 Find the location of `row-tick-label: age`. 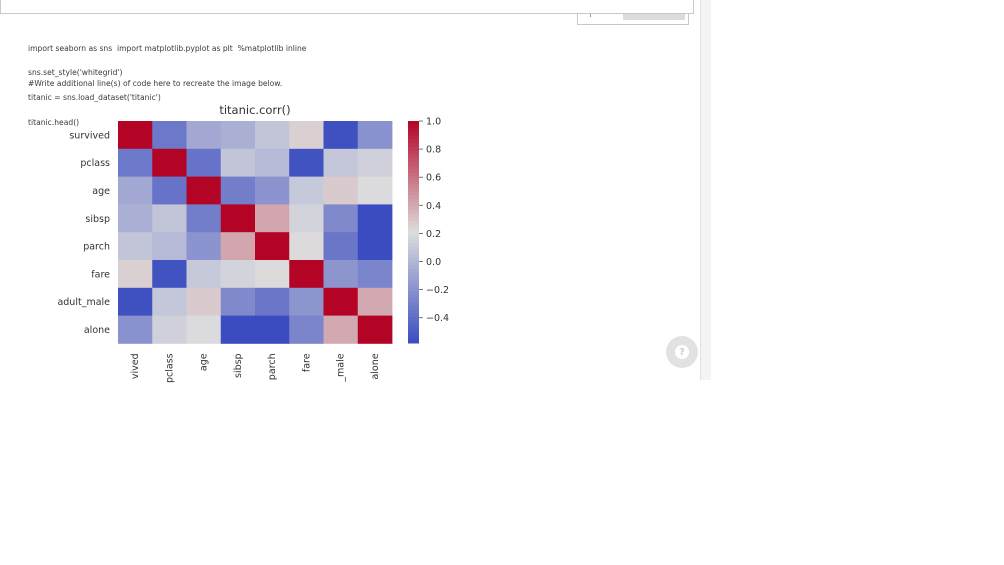

row-tick-label: age is located at coordinates (101, 191).